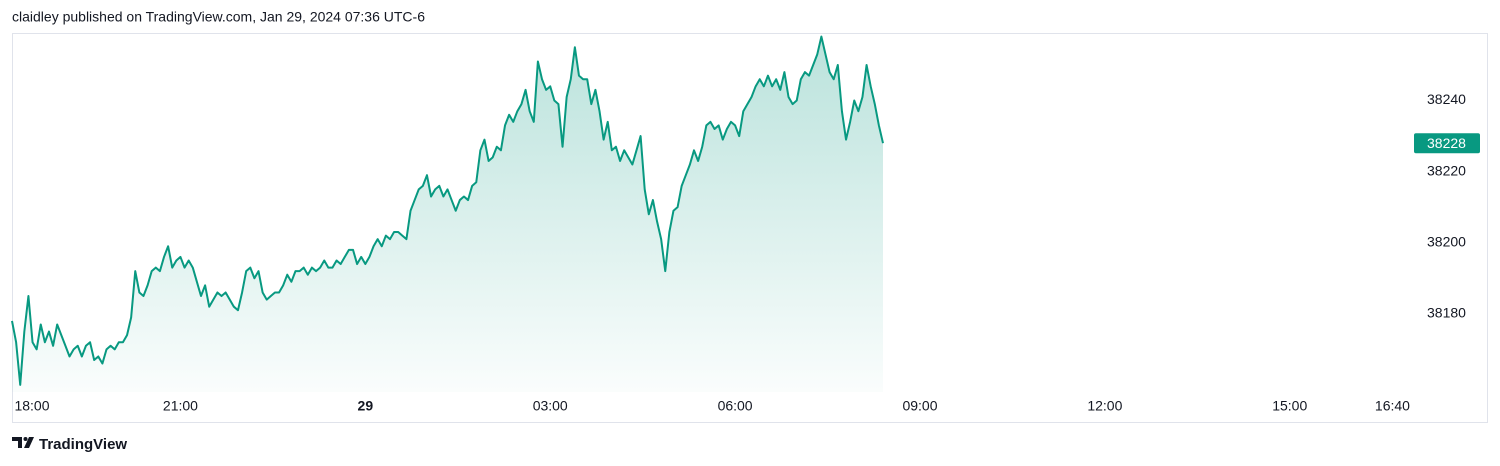  I want to click on x-tick-label: 21:00, so click(180, 406).